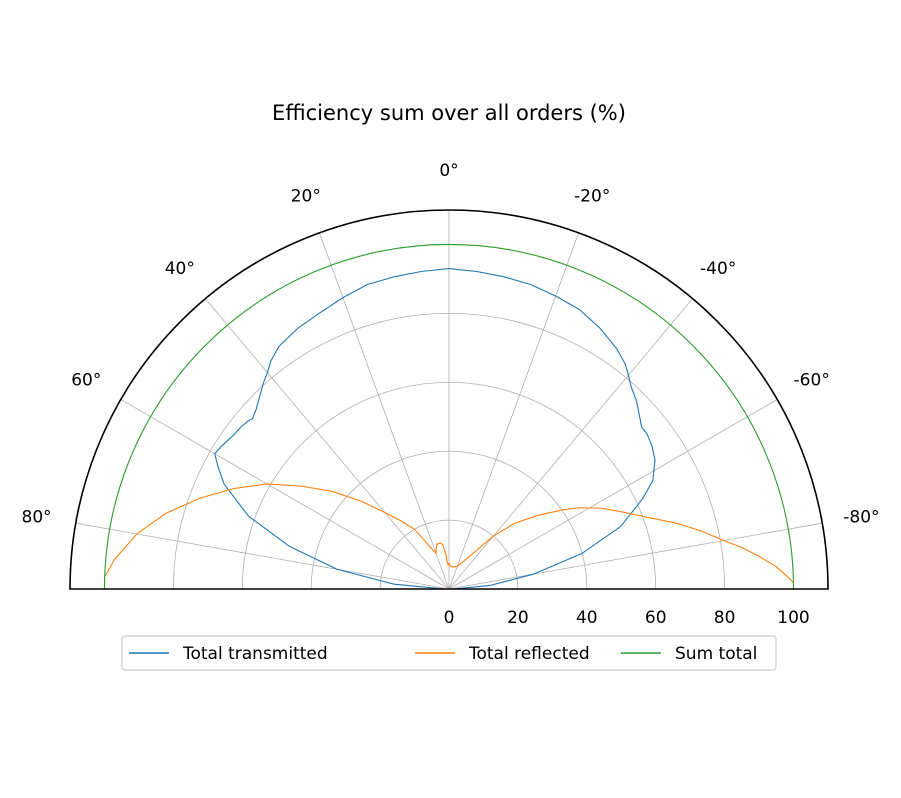  What do you see at coordinates (37, 517) in the screenshot?
I see `theta-tick-label: 80°` at bounding box center [37, 517].